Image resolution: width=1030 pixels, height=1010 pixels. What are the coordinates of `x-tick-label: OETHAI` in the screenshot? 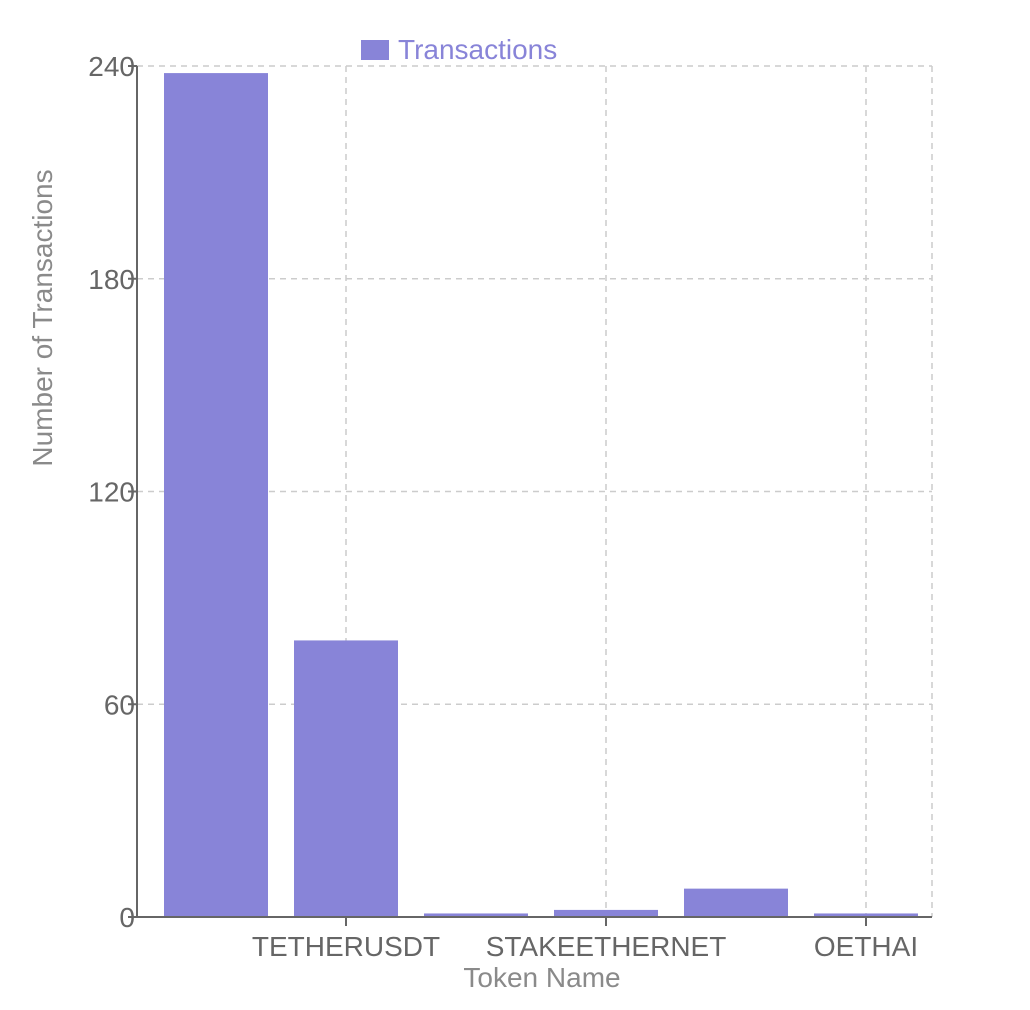 It's located at (866, 946).